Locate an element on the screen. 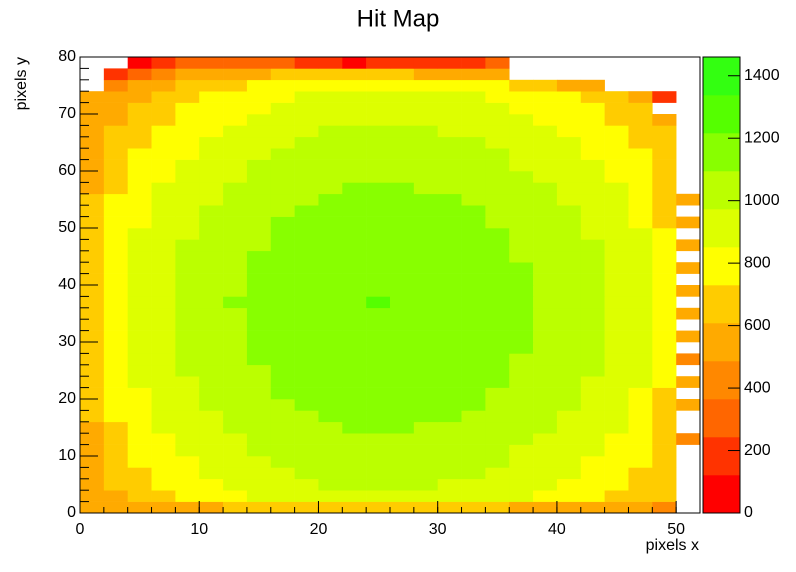 This screenshot has height=572, width=796. y-tick-label: 20 is located at coordinates (67, 398).